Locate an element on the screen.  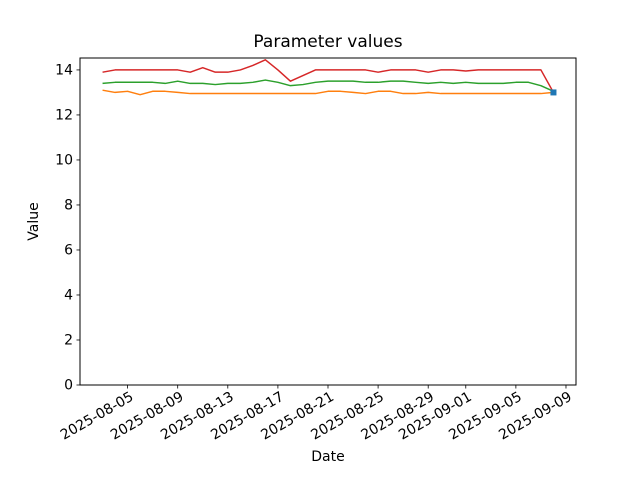
y-tick-label: 14 is located at coordinates (64, 70).